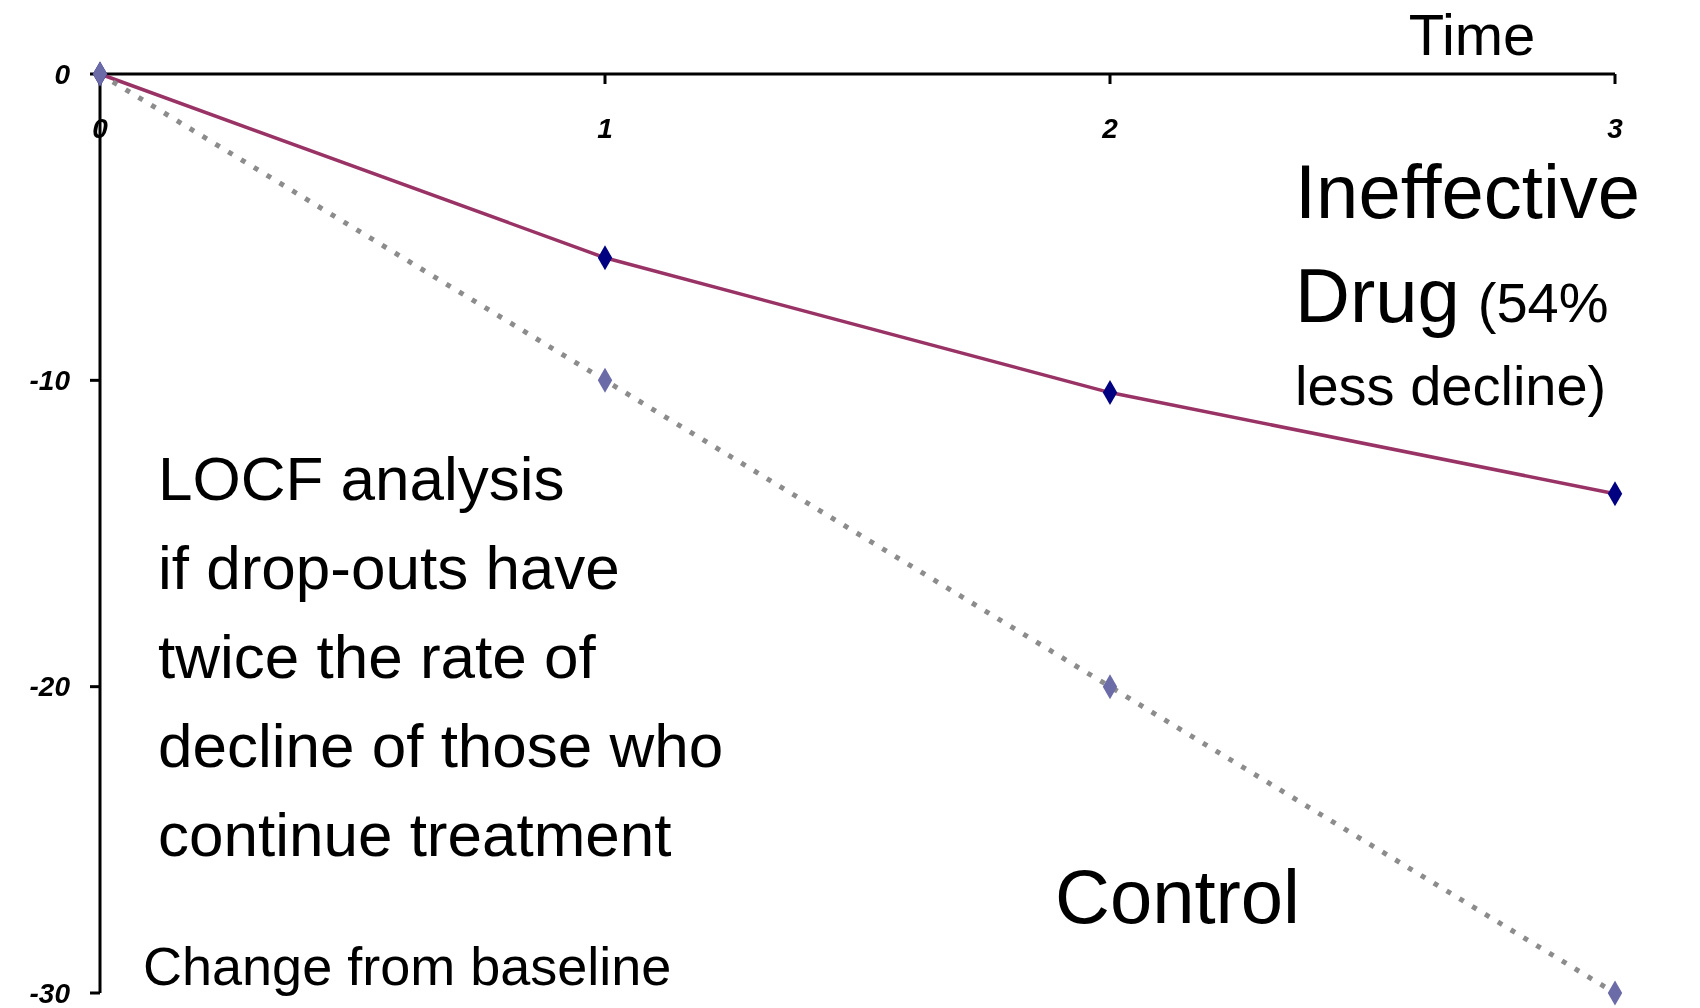  Describe the element at coordinates (50, 687) in the screenshot. I see `y-tick-label: -20` at that location.